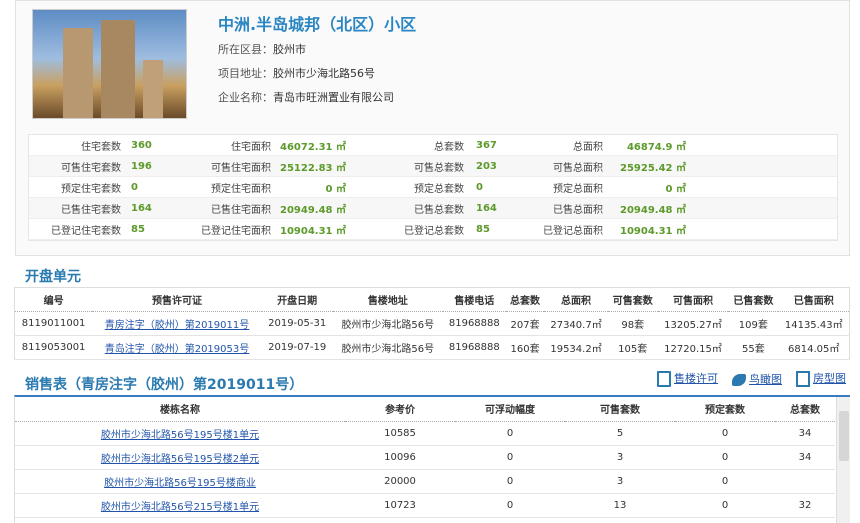 Image resolution: width=860 pixels, height=523 pixels. What do you see at coordinates (180, 459) in the screenshot?
I see `building-link: 胶州市少海北路56号195号楼2单元` at bounding box center [180, 459].